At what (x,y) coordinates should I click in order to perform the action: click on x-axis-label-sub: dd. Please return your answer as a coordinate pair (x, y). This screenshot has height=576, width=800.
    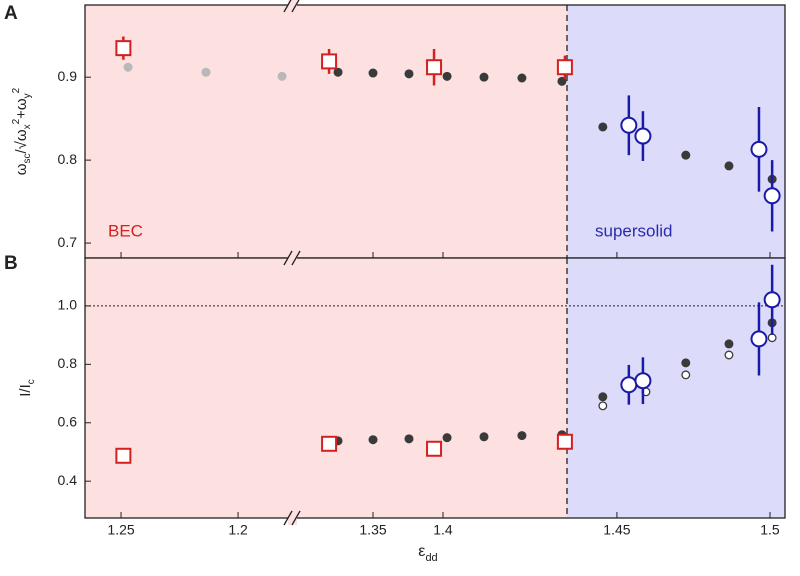
    Looking at the image, I should click on (431, 558).